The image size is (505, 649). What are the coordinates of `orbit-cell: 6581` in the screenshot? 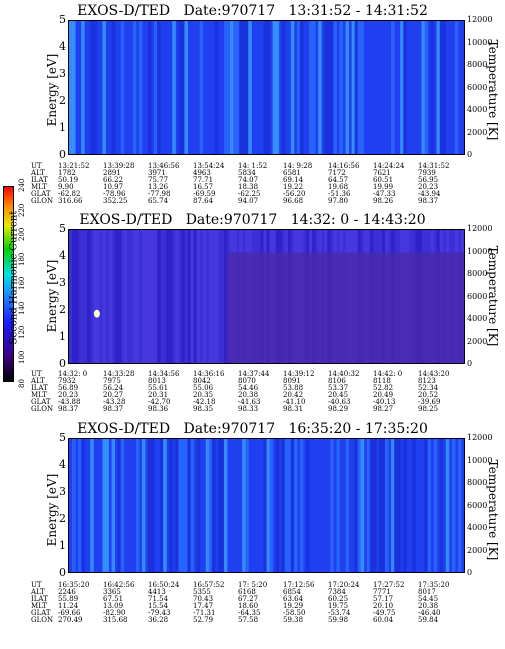 It's located at (292, 173).